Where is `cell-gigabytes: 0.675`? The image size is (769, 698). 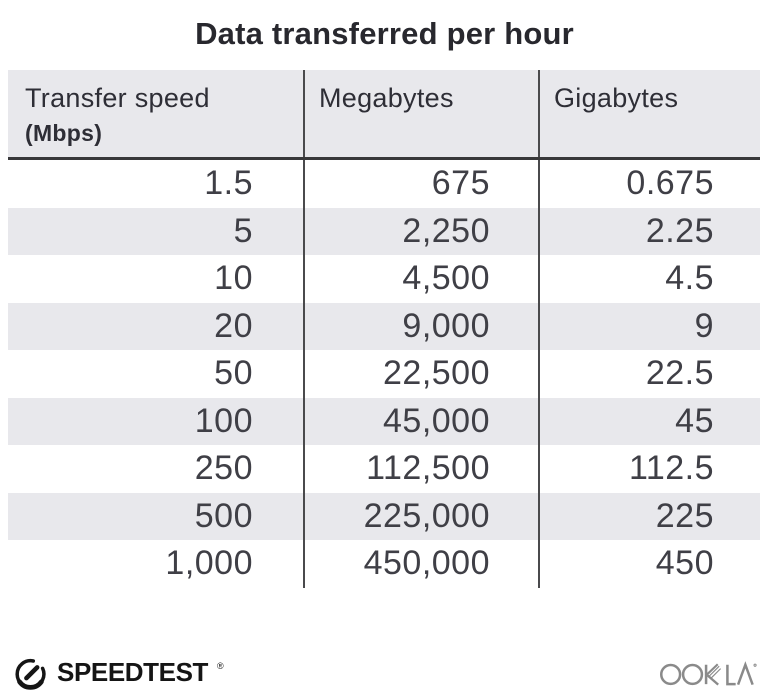
cell-gigabytes: 0.675 is located at coordinates (649, 184).